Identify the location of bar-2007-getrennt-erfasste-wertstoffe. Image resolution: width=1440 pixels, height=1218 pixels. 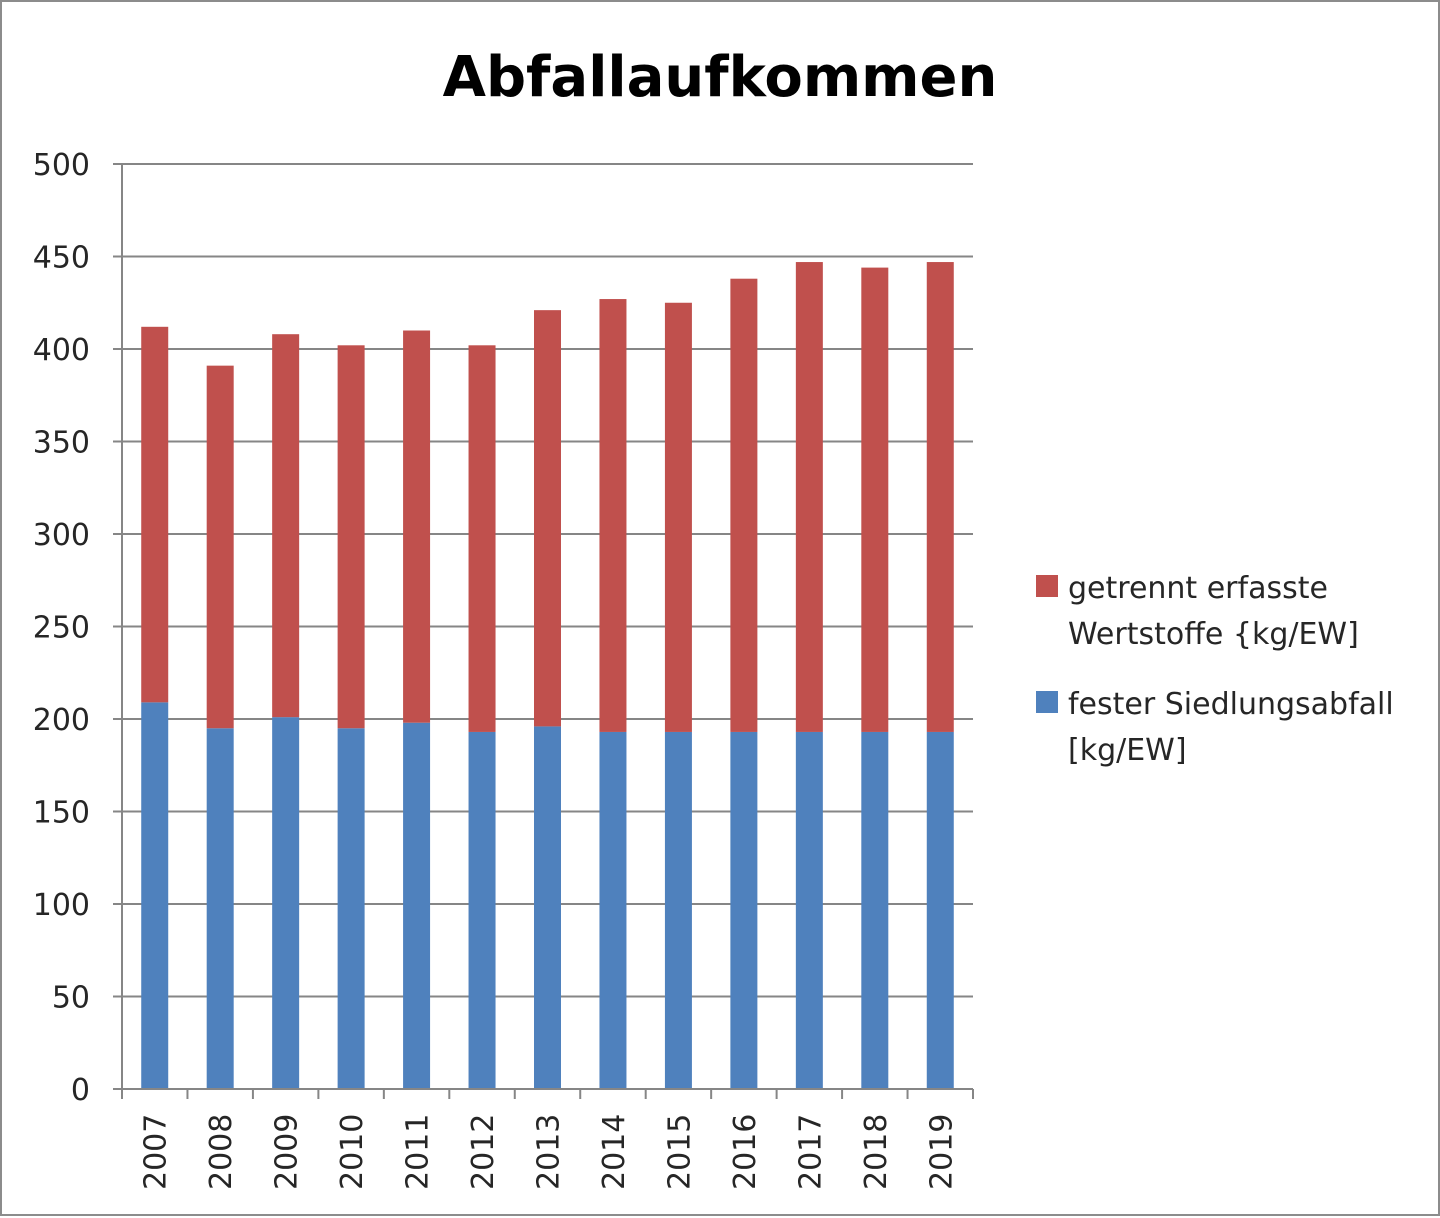
(155, 514).